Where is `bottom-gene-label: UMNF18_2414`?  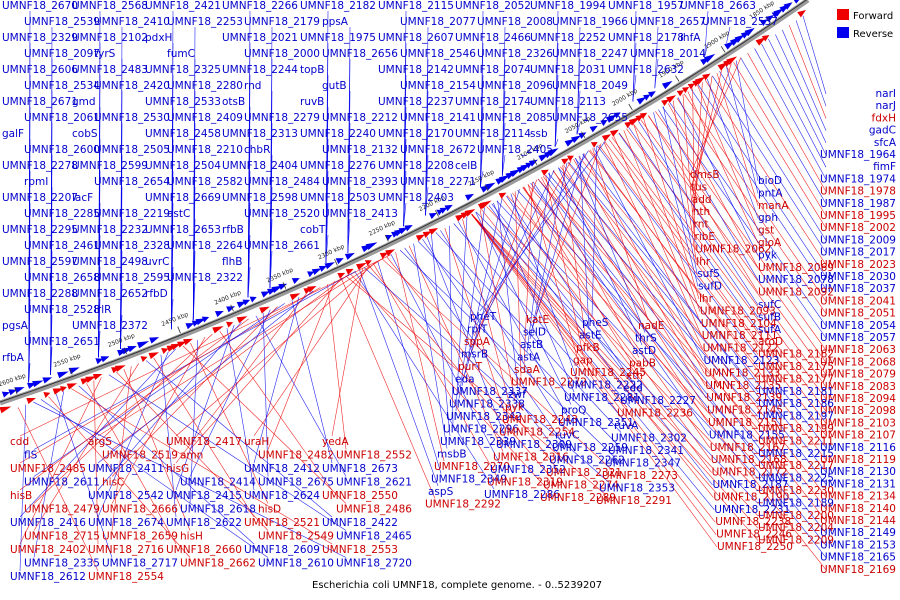 bottom-gene-label: UMNF18_2414 is located at coordinates (218, 483).